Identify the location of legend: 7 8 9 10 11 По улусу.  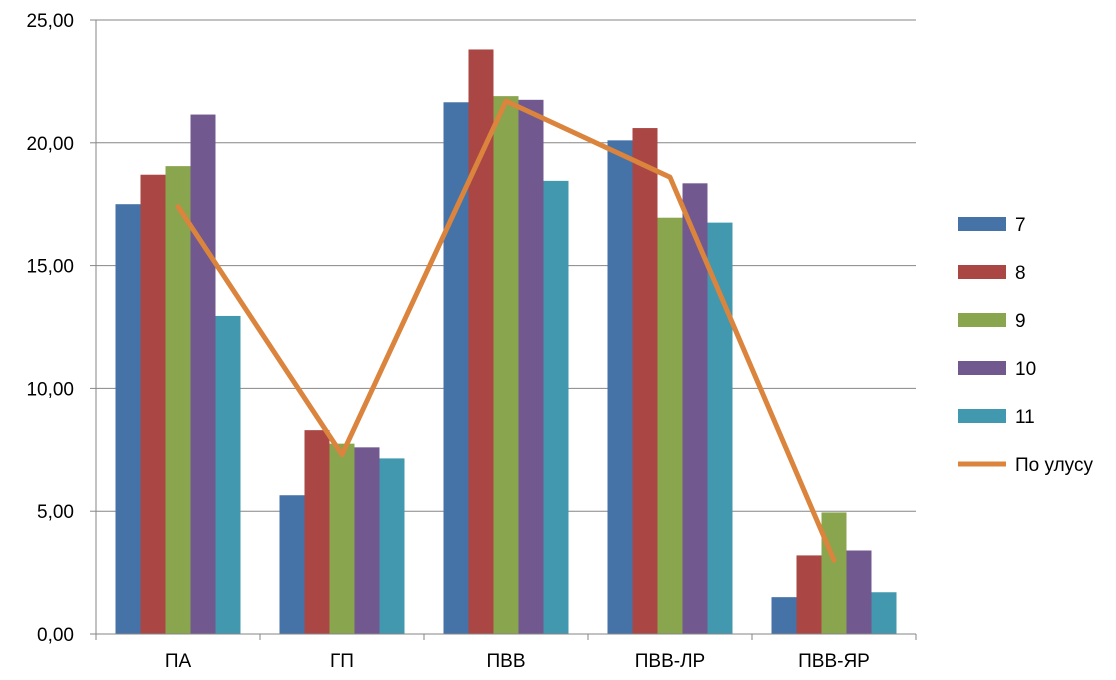
(1025, 345).